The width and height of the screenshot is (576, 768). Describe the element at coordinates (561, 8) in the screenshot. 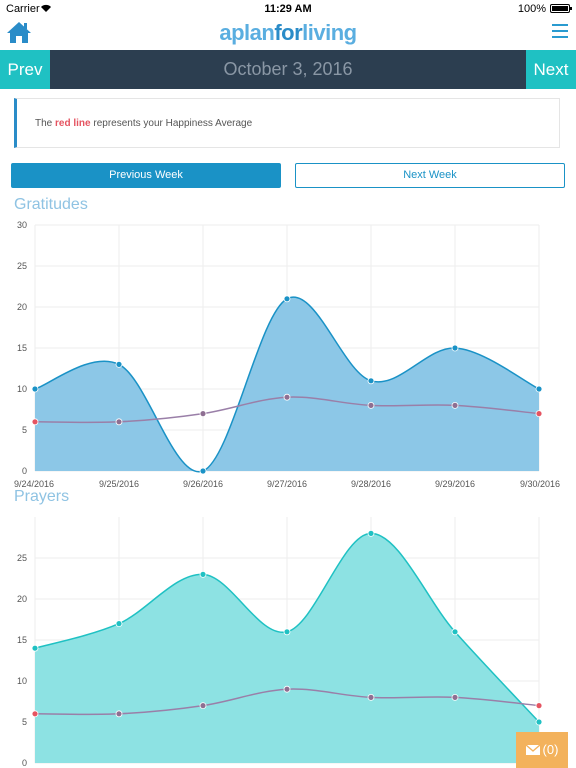

I see `battery-icon` at that location.